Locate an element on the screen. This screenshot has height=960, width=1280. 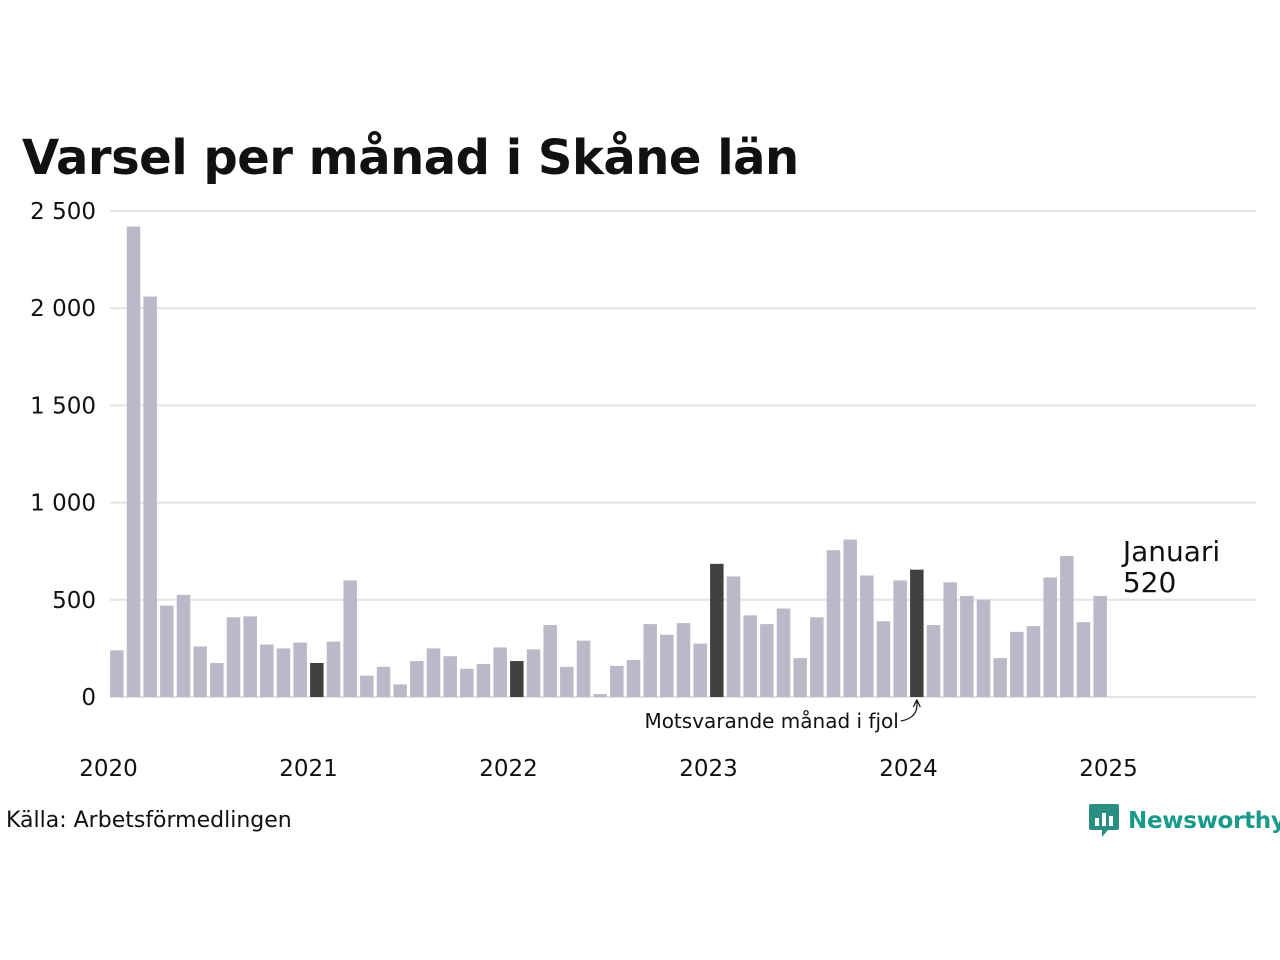
x-axis-ticks: 2020 2021 2022 2023 2024 2025 is located at coordinates (608, 769).